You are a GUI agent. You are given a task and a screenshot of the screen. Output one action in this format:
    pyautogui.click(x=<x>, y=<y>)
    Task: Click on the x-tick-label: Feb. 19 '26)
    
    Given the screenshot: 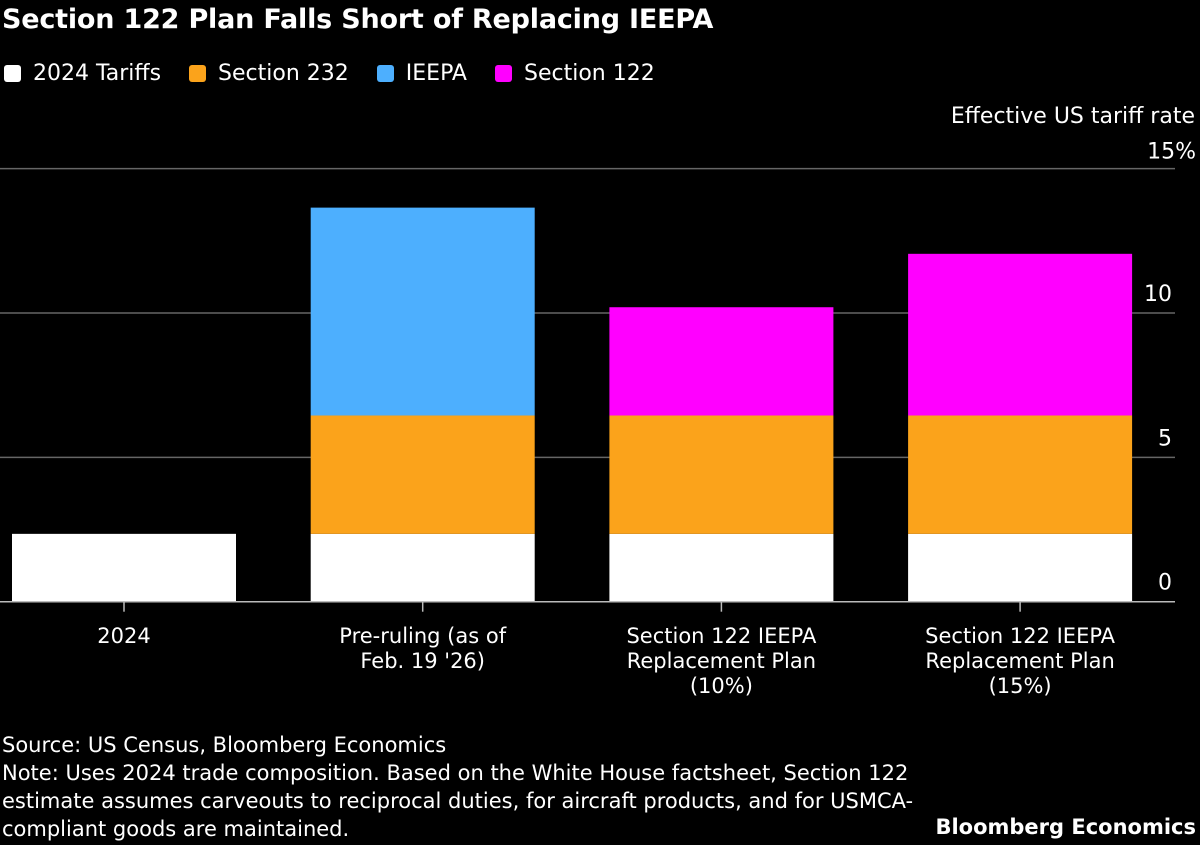 What is the action you would take?
    pyautogui.click(x=422, y=661)
    